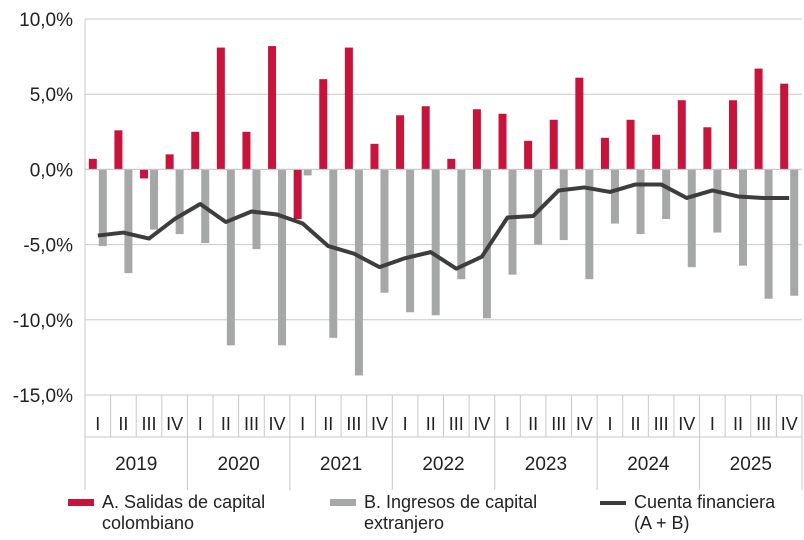 This screenshot has height=540, width=804. I want to click on legend-item-ingresos: B. Ingresos de capital extranjero, so click(433, 513).